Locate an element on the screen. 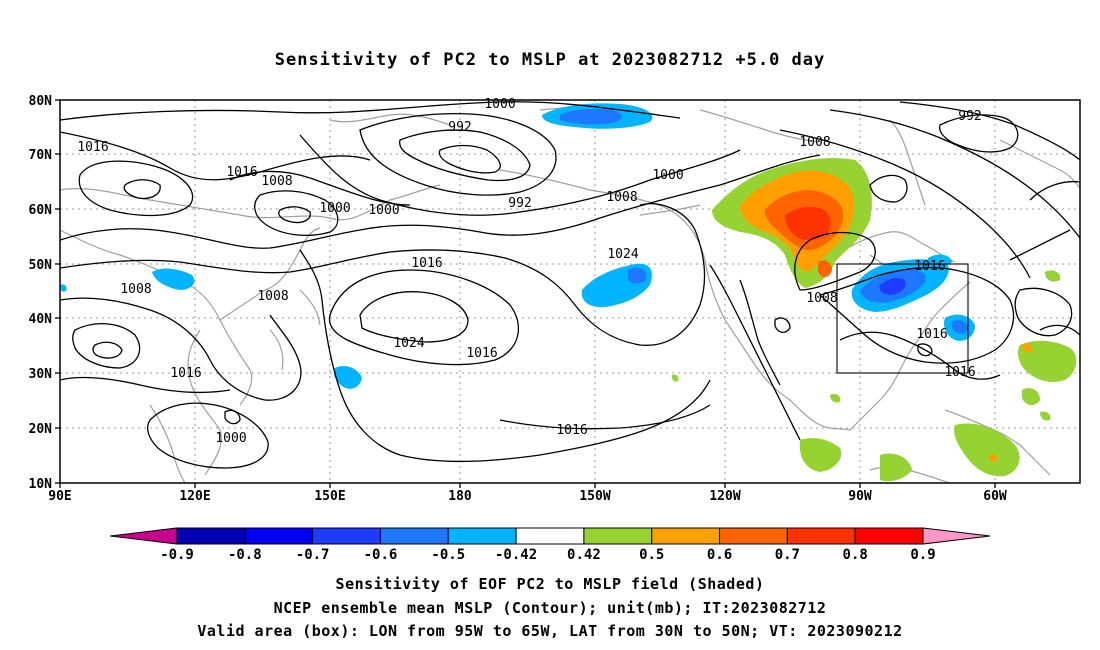 Image resolution: width=1100 pixels, height=650 pixels. longitude-labels: 90E 120E 150E 180 150W 120W 90W 60W is located at coordinates (527, 496).